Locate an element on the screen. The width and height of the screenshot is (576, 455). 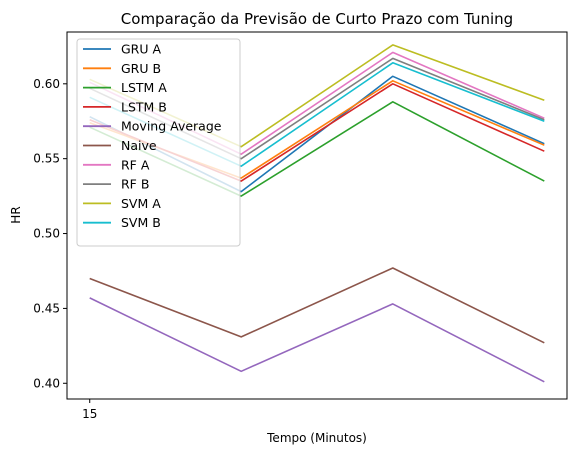
y-tick-label: 0.40 is located at coordinates (46, 383).